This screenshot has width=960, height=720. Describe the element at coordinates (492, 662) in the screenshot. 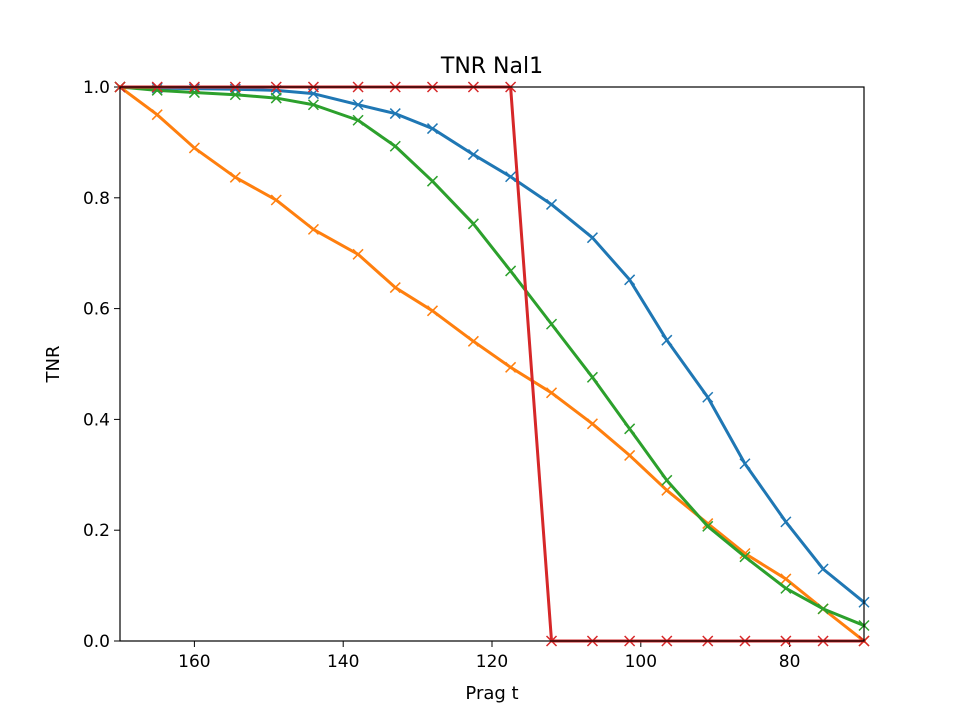

I see `x-tick-label: 120` at that location.